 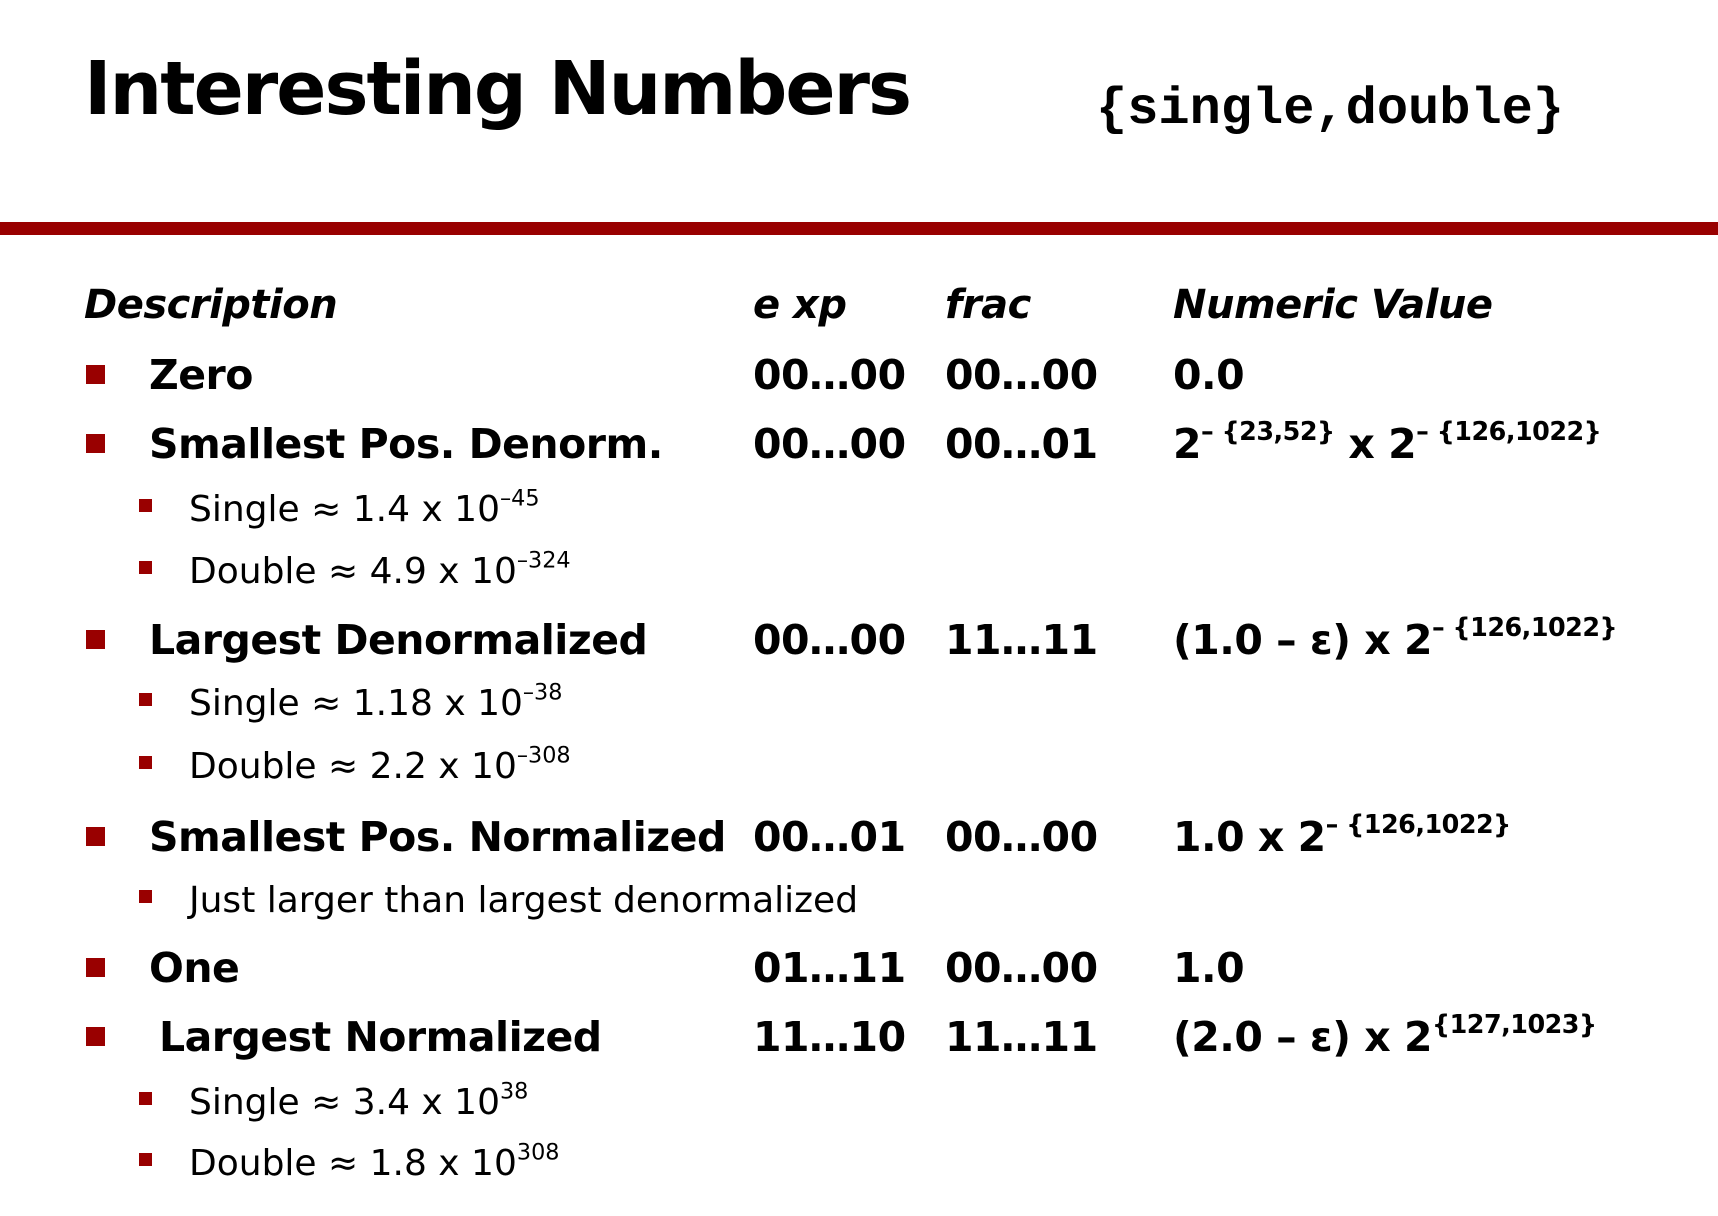 What do you see at coordinates (859, 704) in the screenshot?
I see `sub-item-single: Single ≈ 1.18 x 10–38` at bounding box center [859, 704].